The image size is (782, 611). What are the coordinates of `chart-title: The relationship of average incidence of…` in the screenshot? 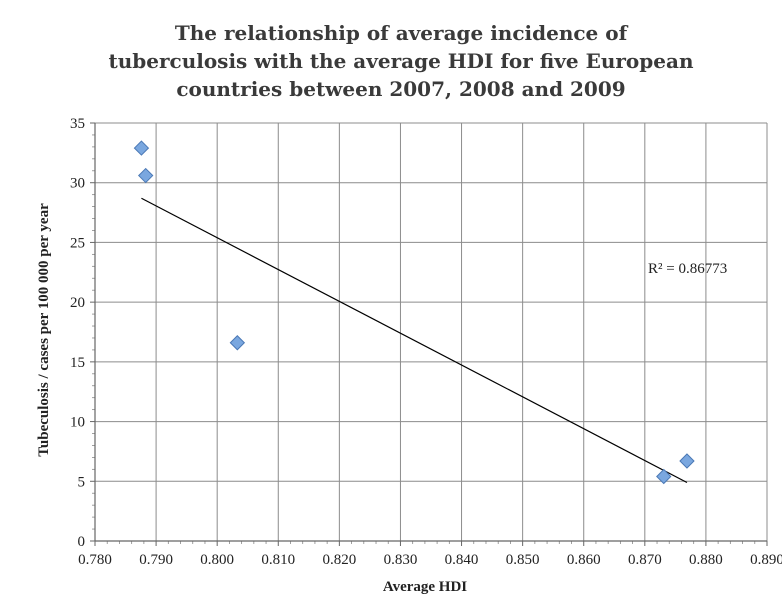 It's located at (401, 61).